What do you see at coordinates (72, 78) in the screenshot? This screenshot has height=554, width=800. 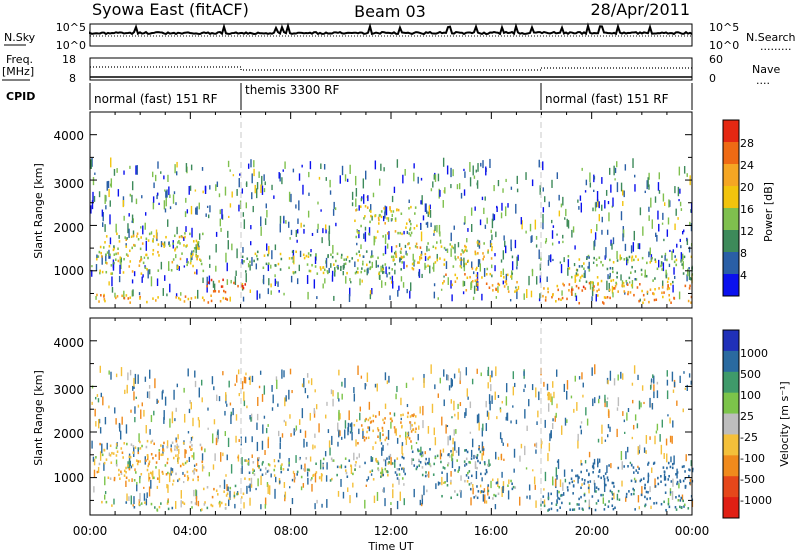 I see `freq-tick-bottom: 8` at bounding box center [72, 78].